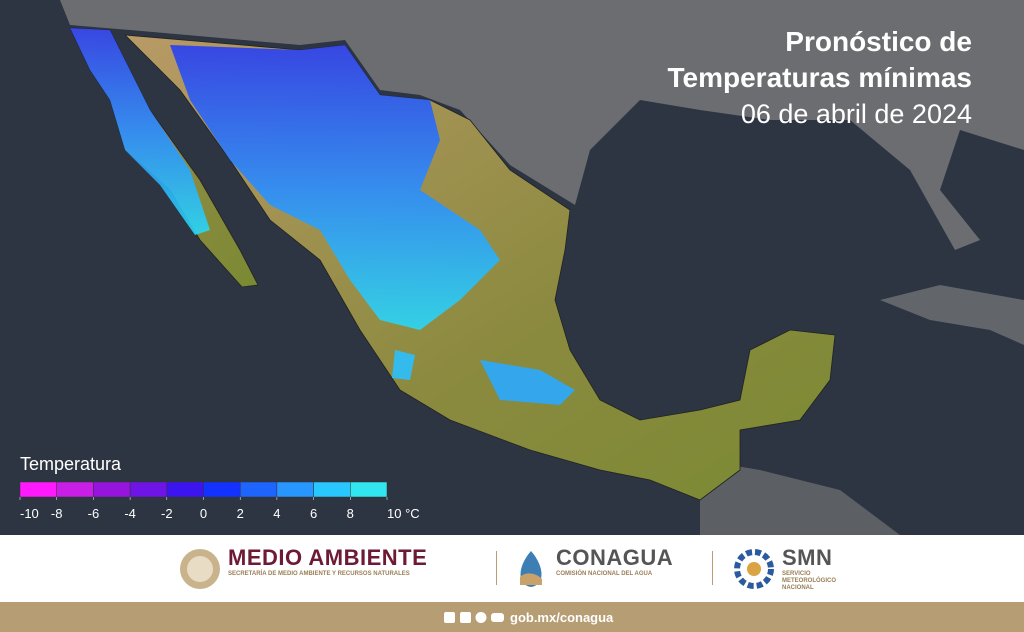 The height and width of the screenshot is (632, 1024). Describe the element at coordinates (203, 513) in the screenshot. I see `legend-tick-label: 0` at that location.